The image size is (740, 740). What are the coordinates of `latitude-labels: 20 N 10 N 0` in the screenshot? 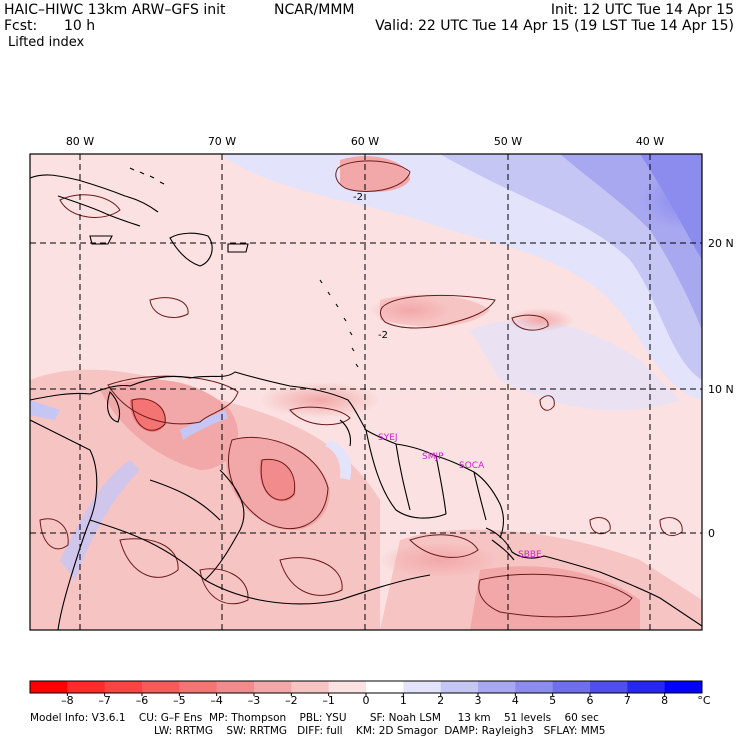 It's located at (721, 388).